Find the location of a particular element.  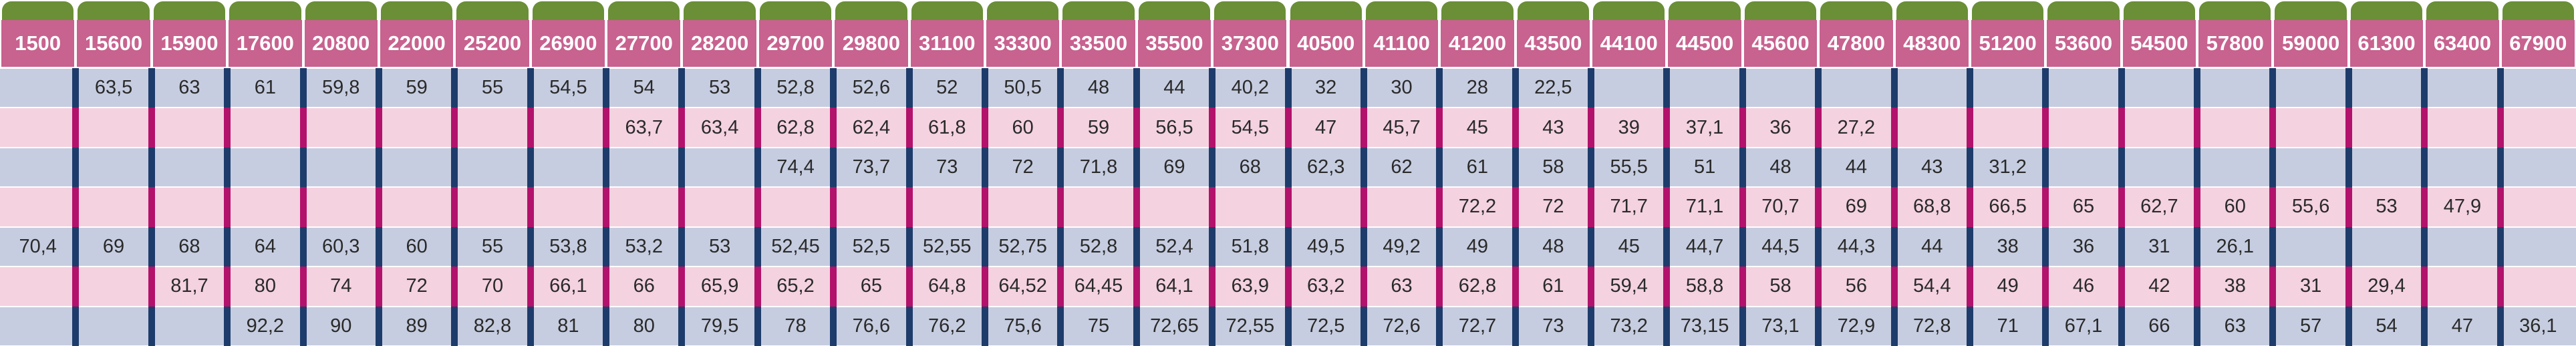

table-cell: 53 is located at coordinates (720, 88).